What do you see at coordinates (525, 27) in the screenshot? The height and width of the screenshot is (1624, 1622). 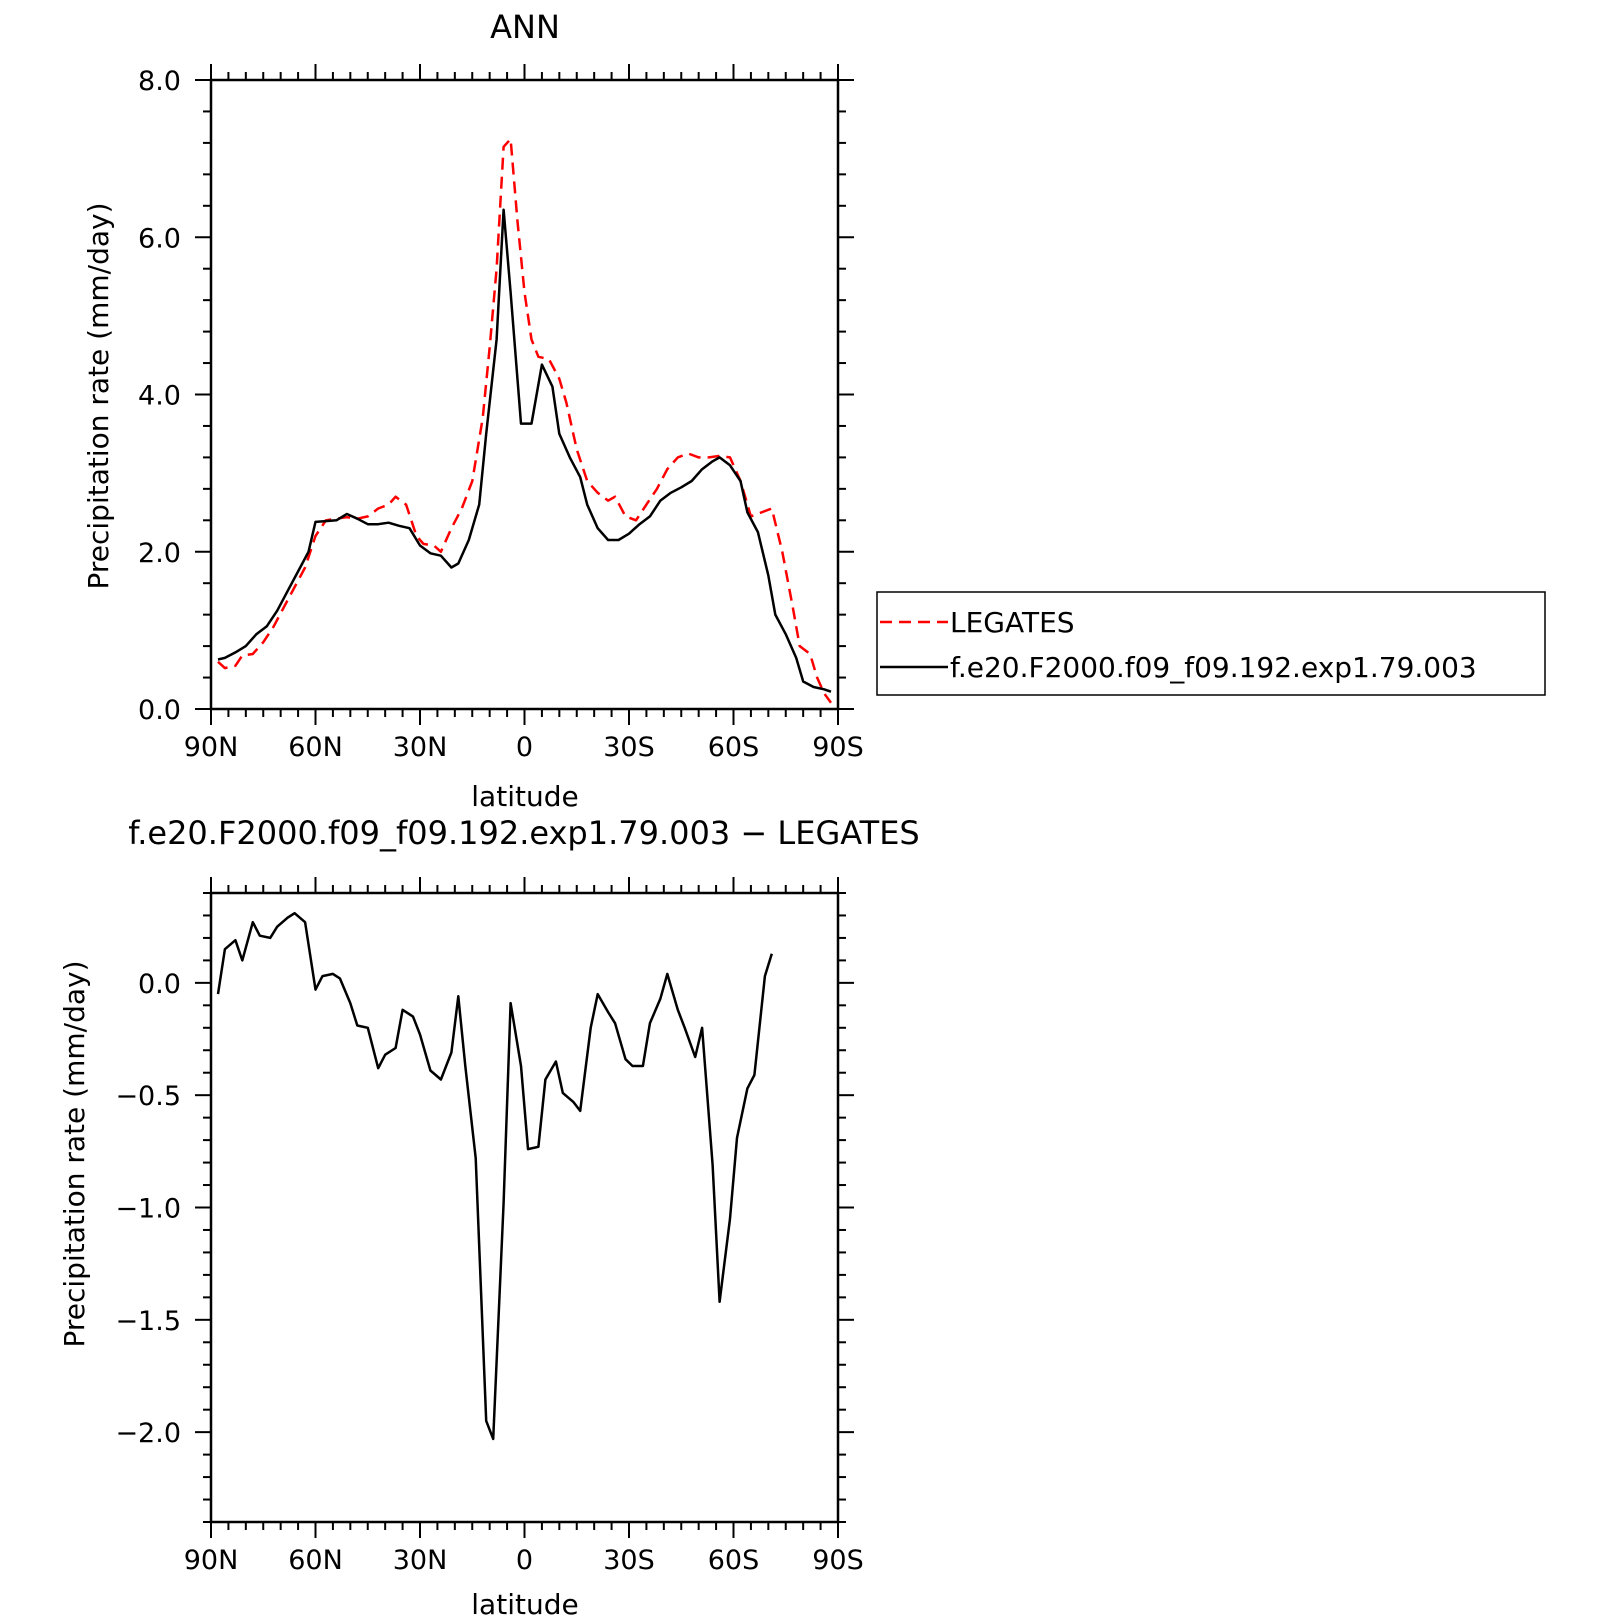 I see `panel-title: ANN` at bounding box center [525, 27].